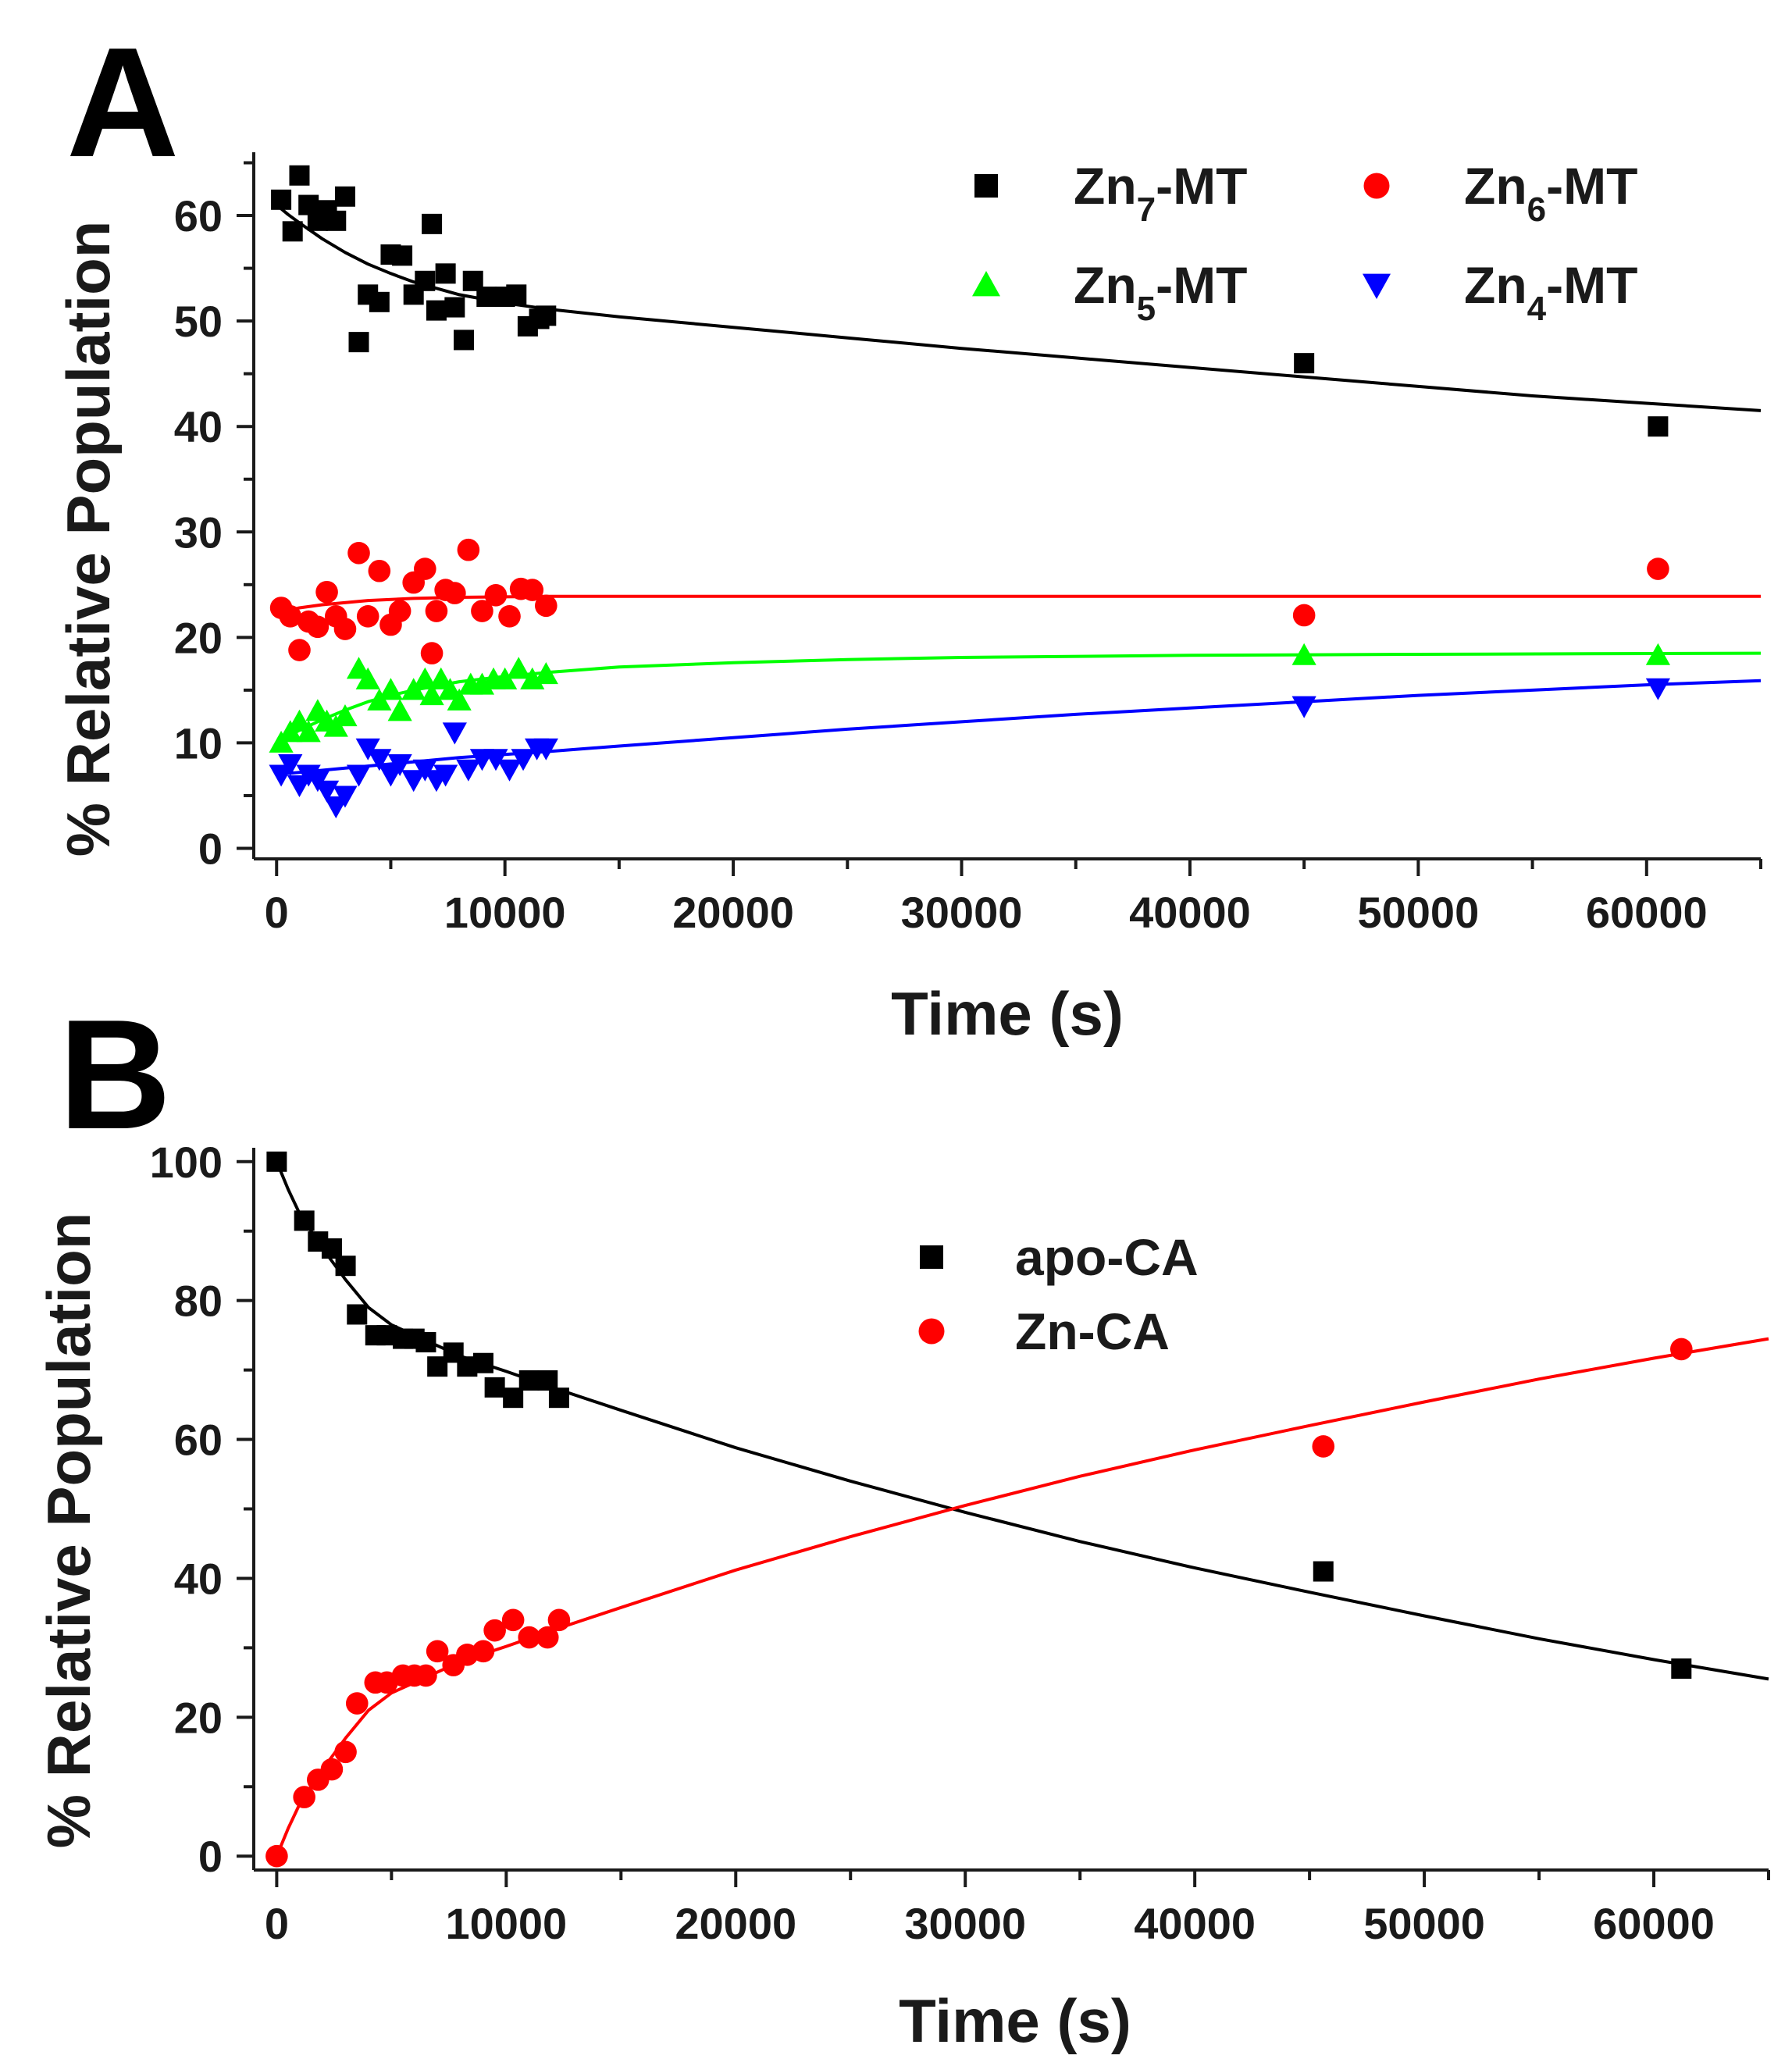 This screenshot has height=2066, width=1792. Describe the element at coordinates (505, 912) in the screenshot. I see `panel-a-x-tick-label: 10000` at that location.